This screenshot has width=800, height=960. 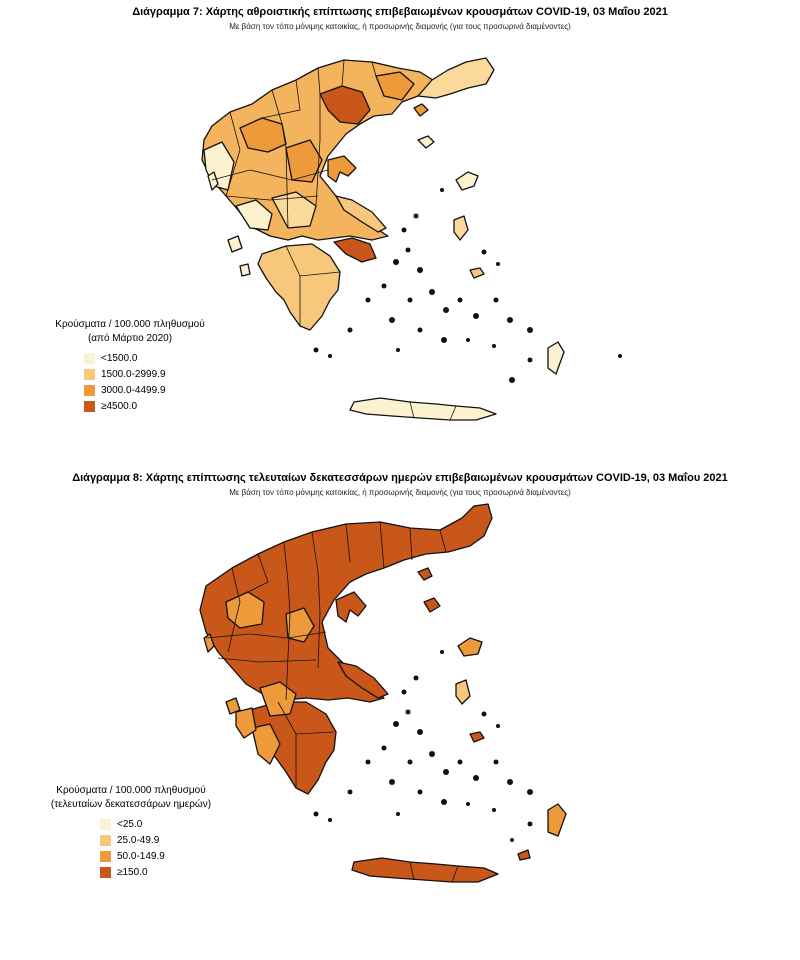 I want to click on legend-label: 50.0-149.9, so click(x=141, y=856).